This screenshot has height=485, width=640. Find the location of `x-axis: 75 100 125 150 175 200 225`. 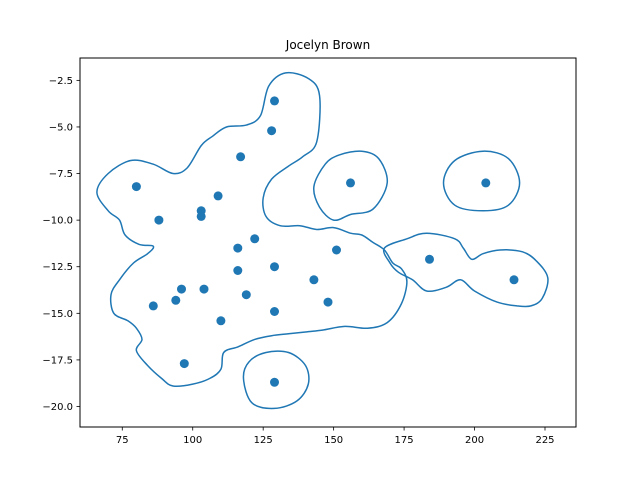

x-axis: 75 100 125 150 175 200 225 is located at coordinates (335, 436).